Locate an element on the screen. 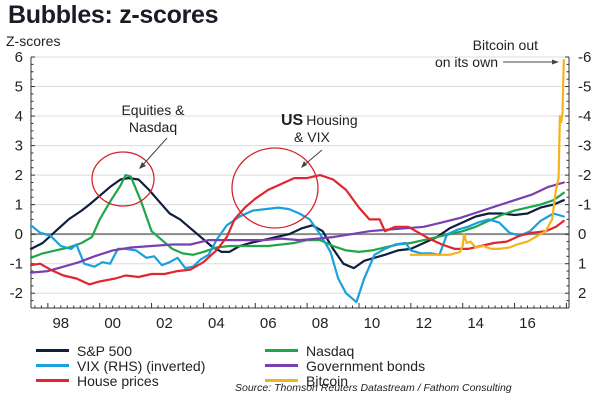 The height and width of the screenshot is (400, 600). annotation-equities-line2: Nasdaq is located at coordinates (153, 127).